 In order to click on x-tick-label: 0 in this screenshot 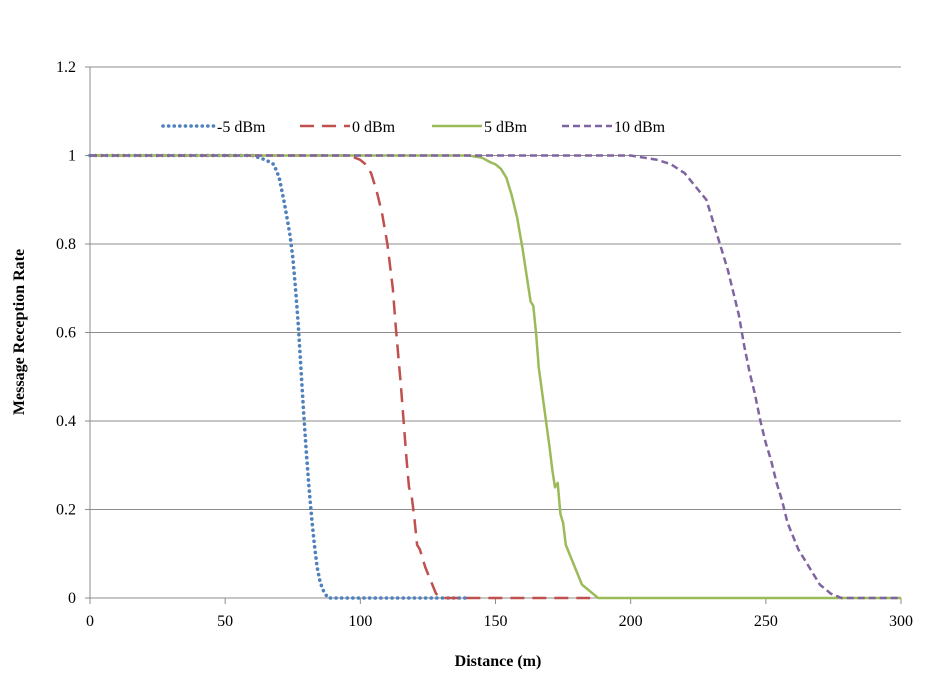, I will do `click(90, 621)`.